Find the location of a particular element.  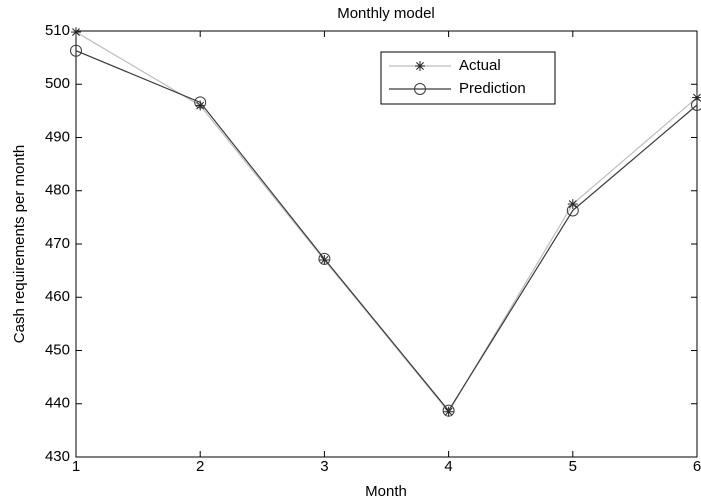

y-axis-label: Cash requirements per month is located at coordinates (19, 244).